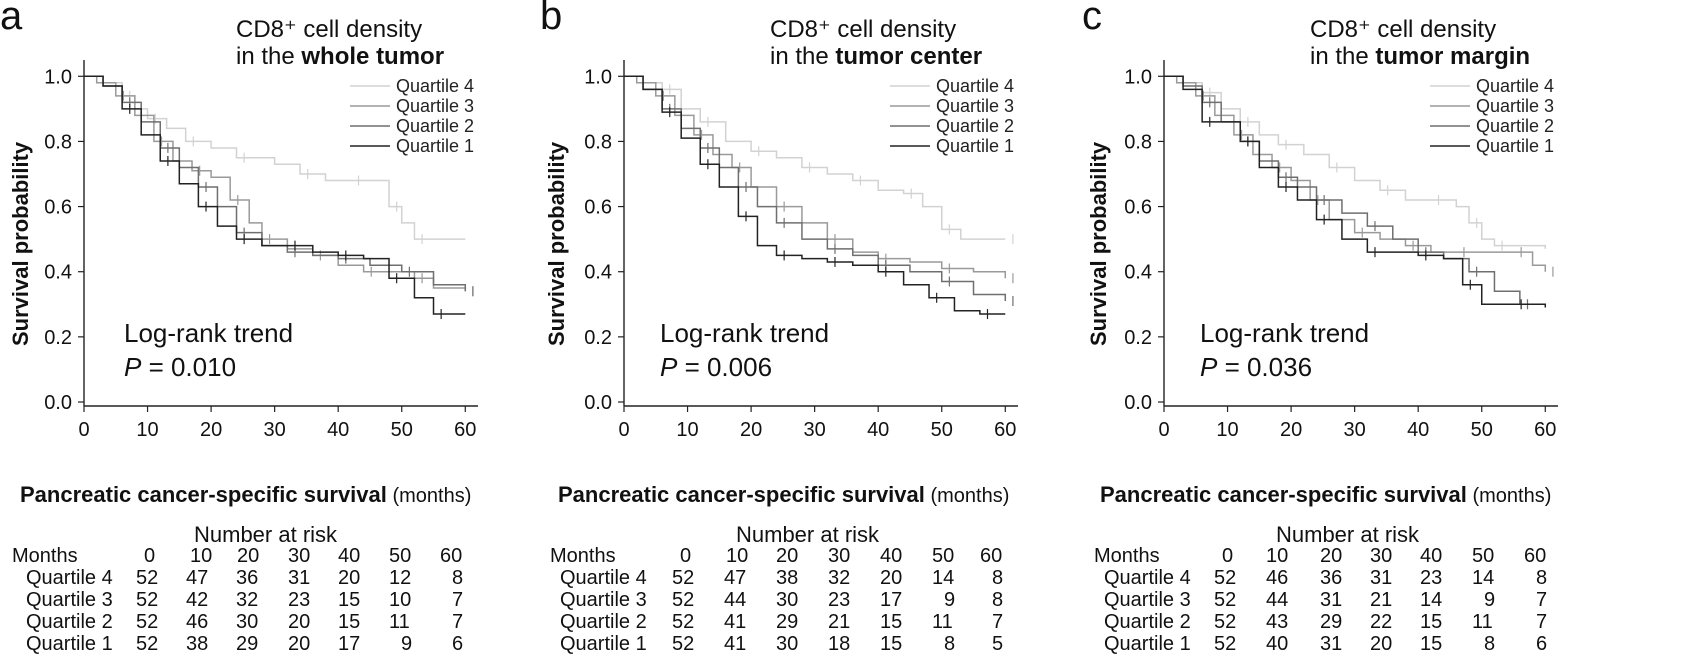  What do you see at coordinates (245, 600) in the screenshot?
I see `risk-row-quartile-3: Quartile 3 52 42 32 23 15 10 7` at bounding box center [245, 600].